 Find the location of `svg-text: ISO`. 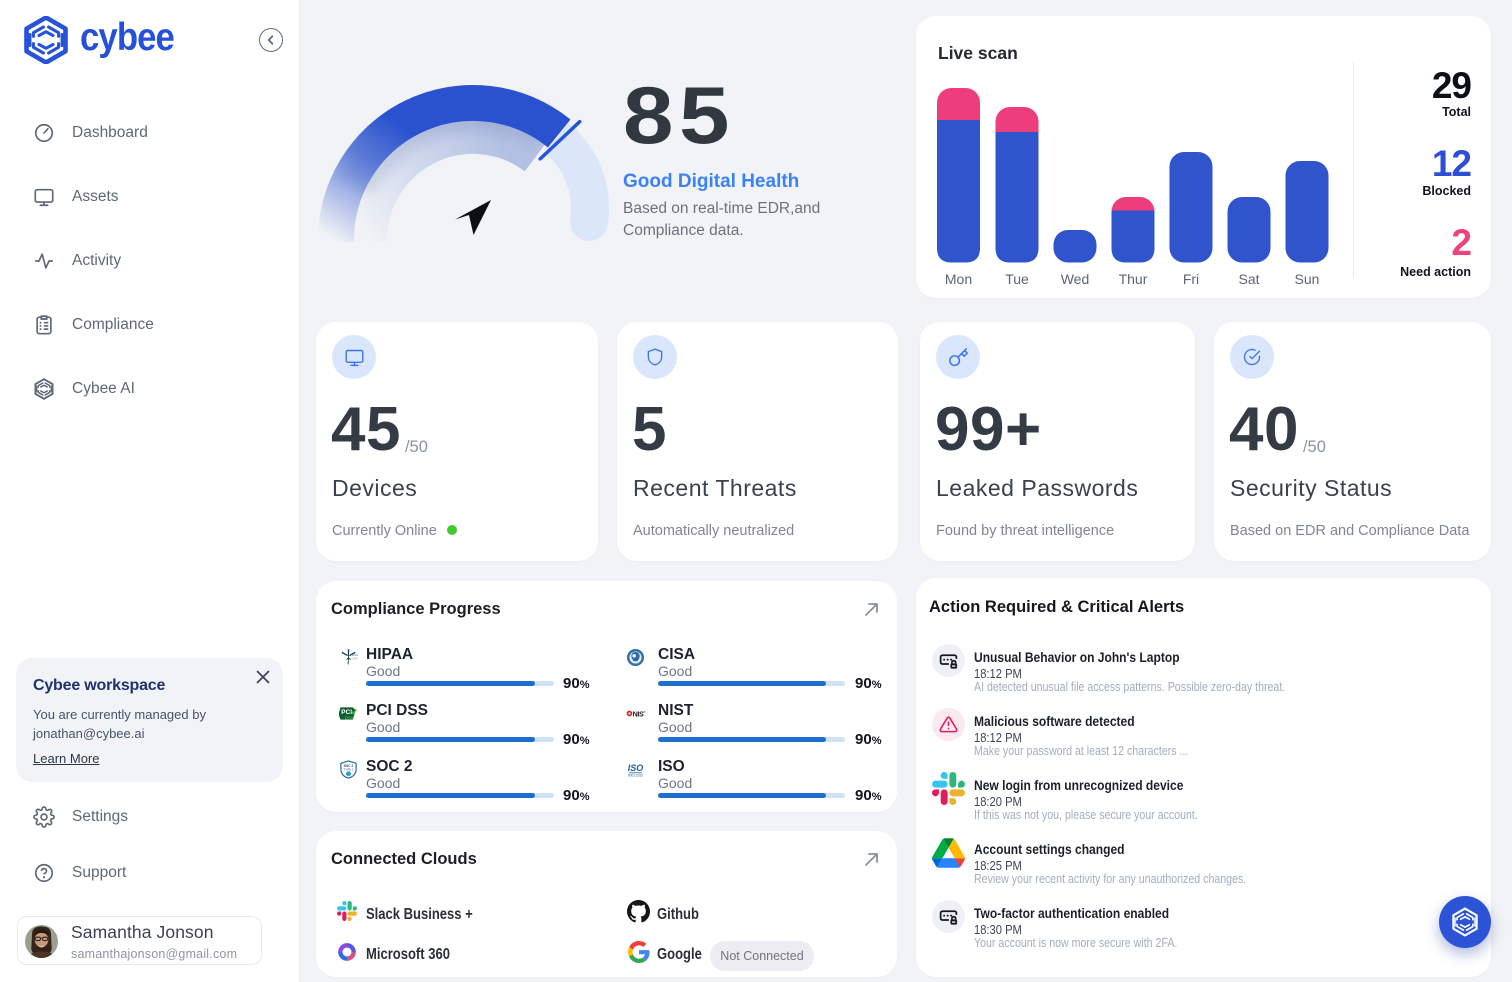

svg-text: ISO is located at coordinates (636, 768).